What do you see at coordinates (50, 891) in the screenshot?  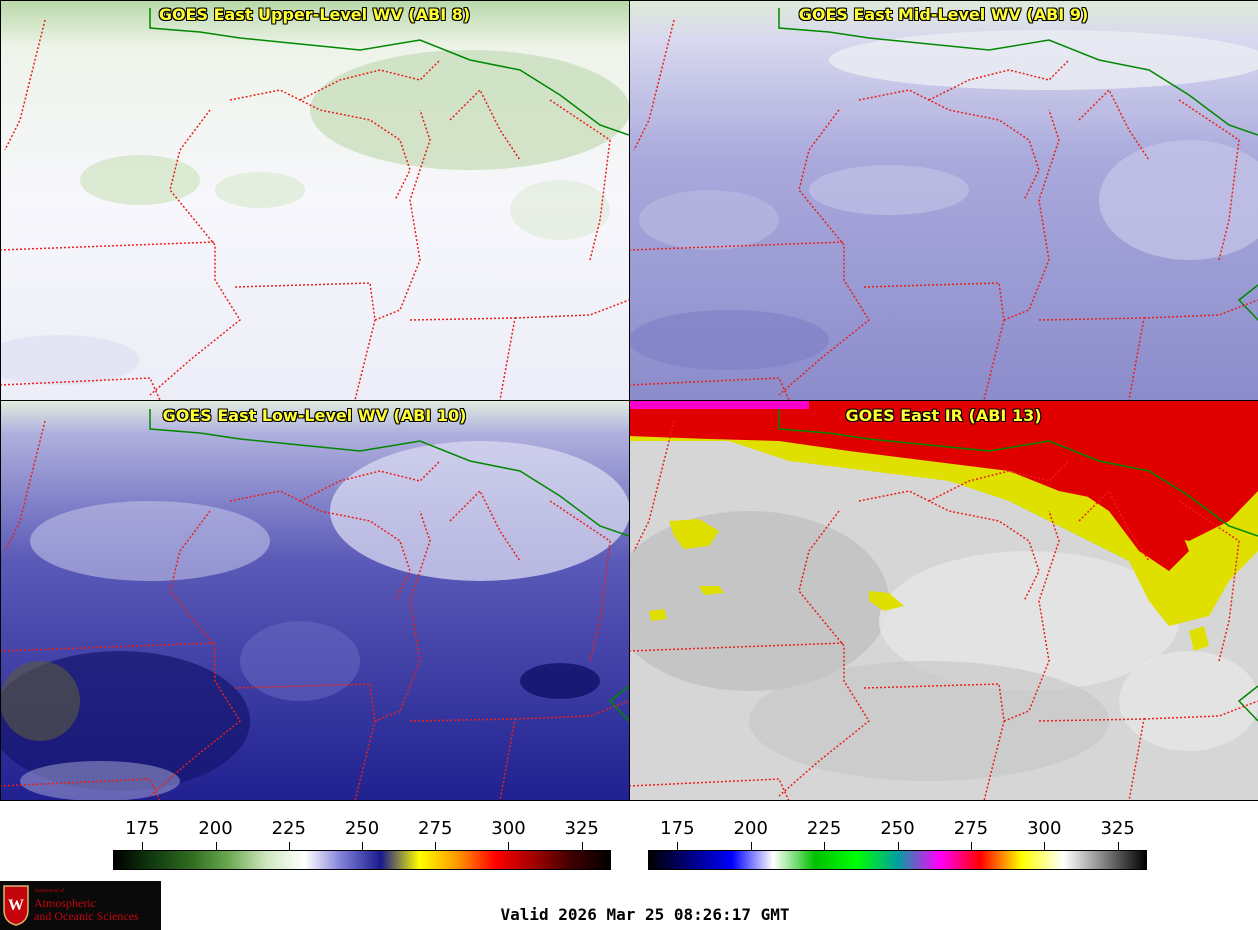 I see `logo-dept-text: Department of` at bounding box center [50, 891].